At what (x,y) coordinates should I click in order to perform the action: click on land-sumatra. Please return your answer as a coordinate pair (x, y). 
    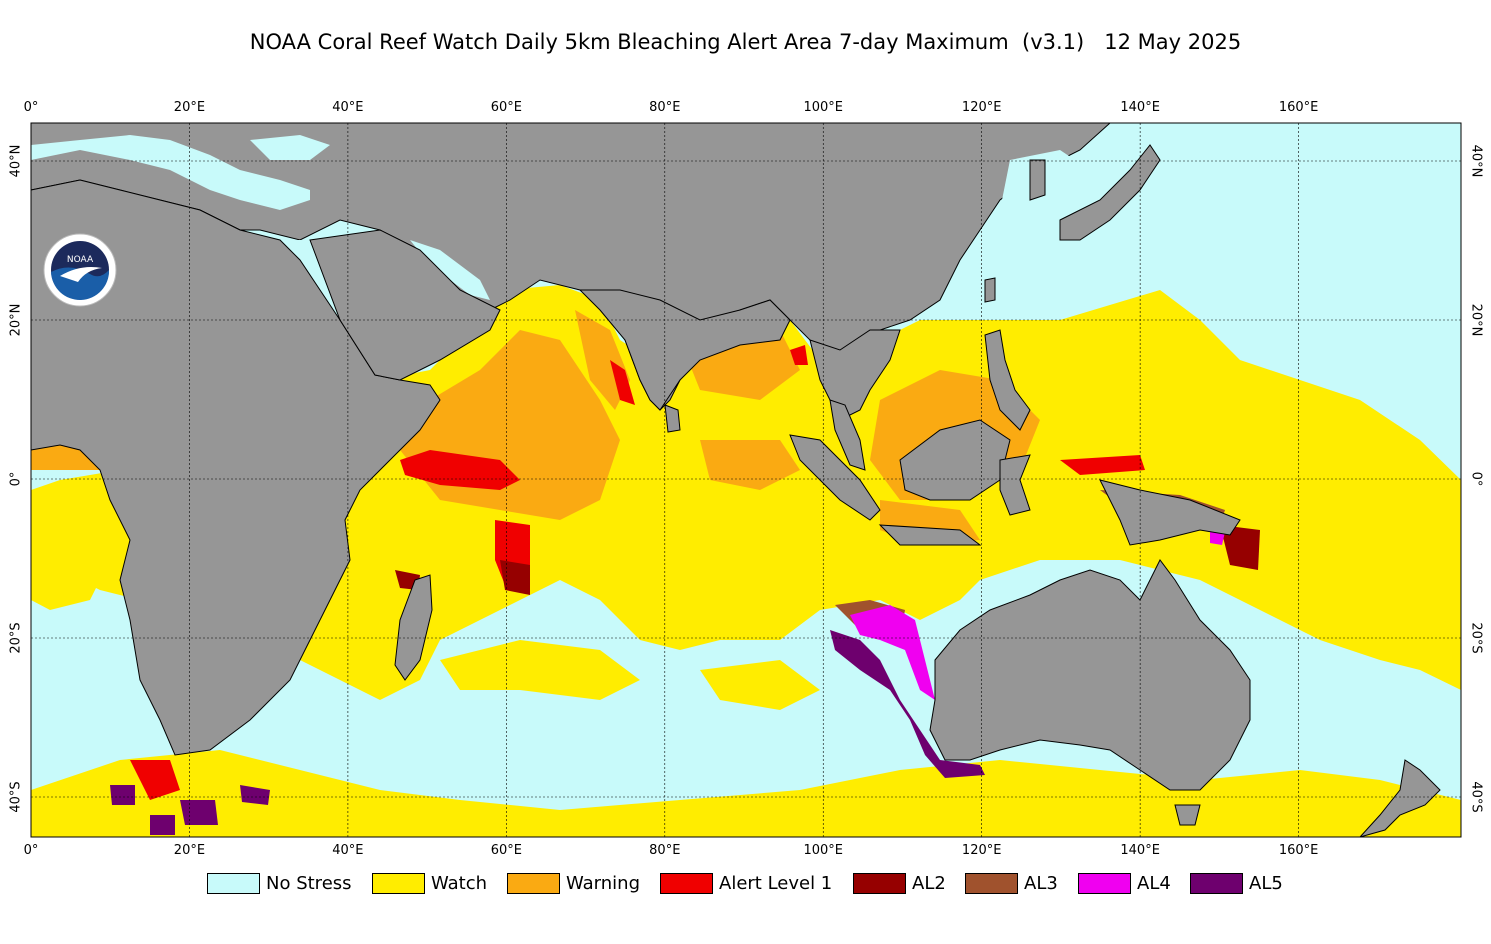
    Looking at the image, I should click on (835, 477).